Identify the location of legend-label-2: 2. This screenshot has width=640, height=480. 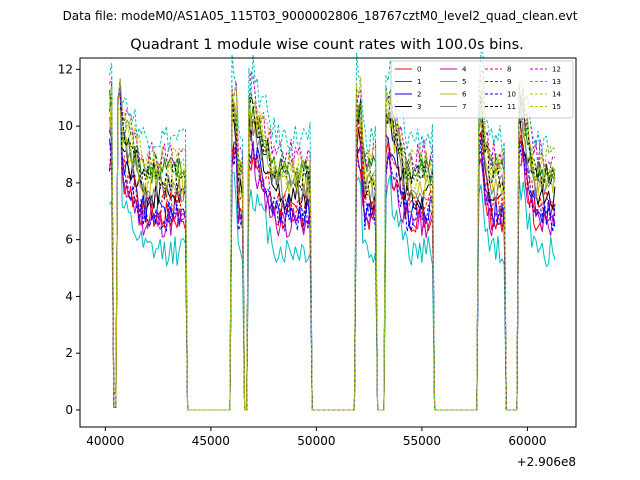
(419, 95).